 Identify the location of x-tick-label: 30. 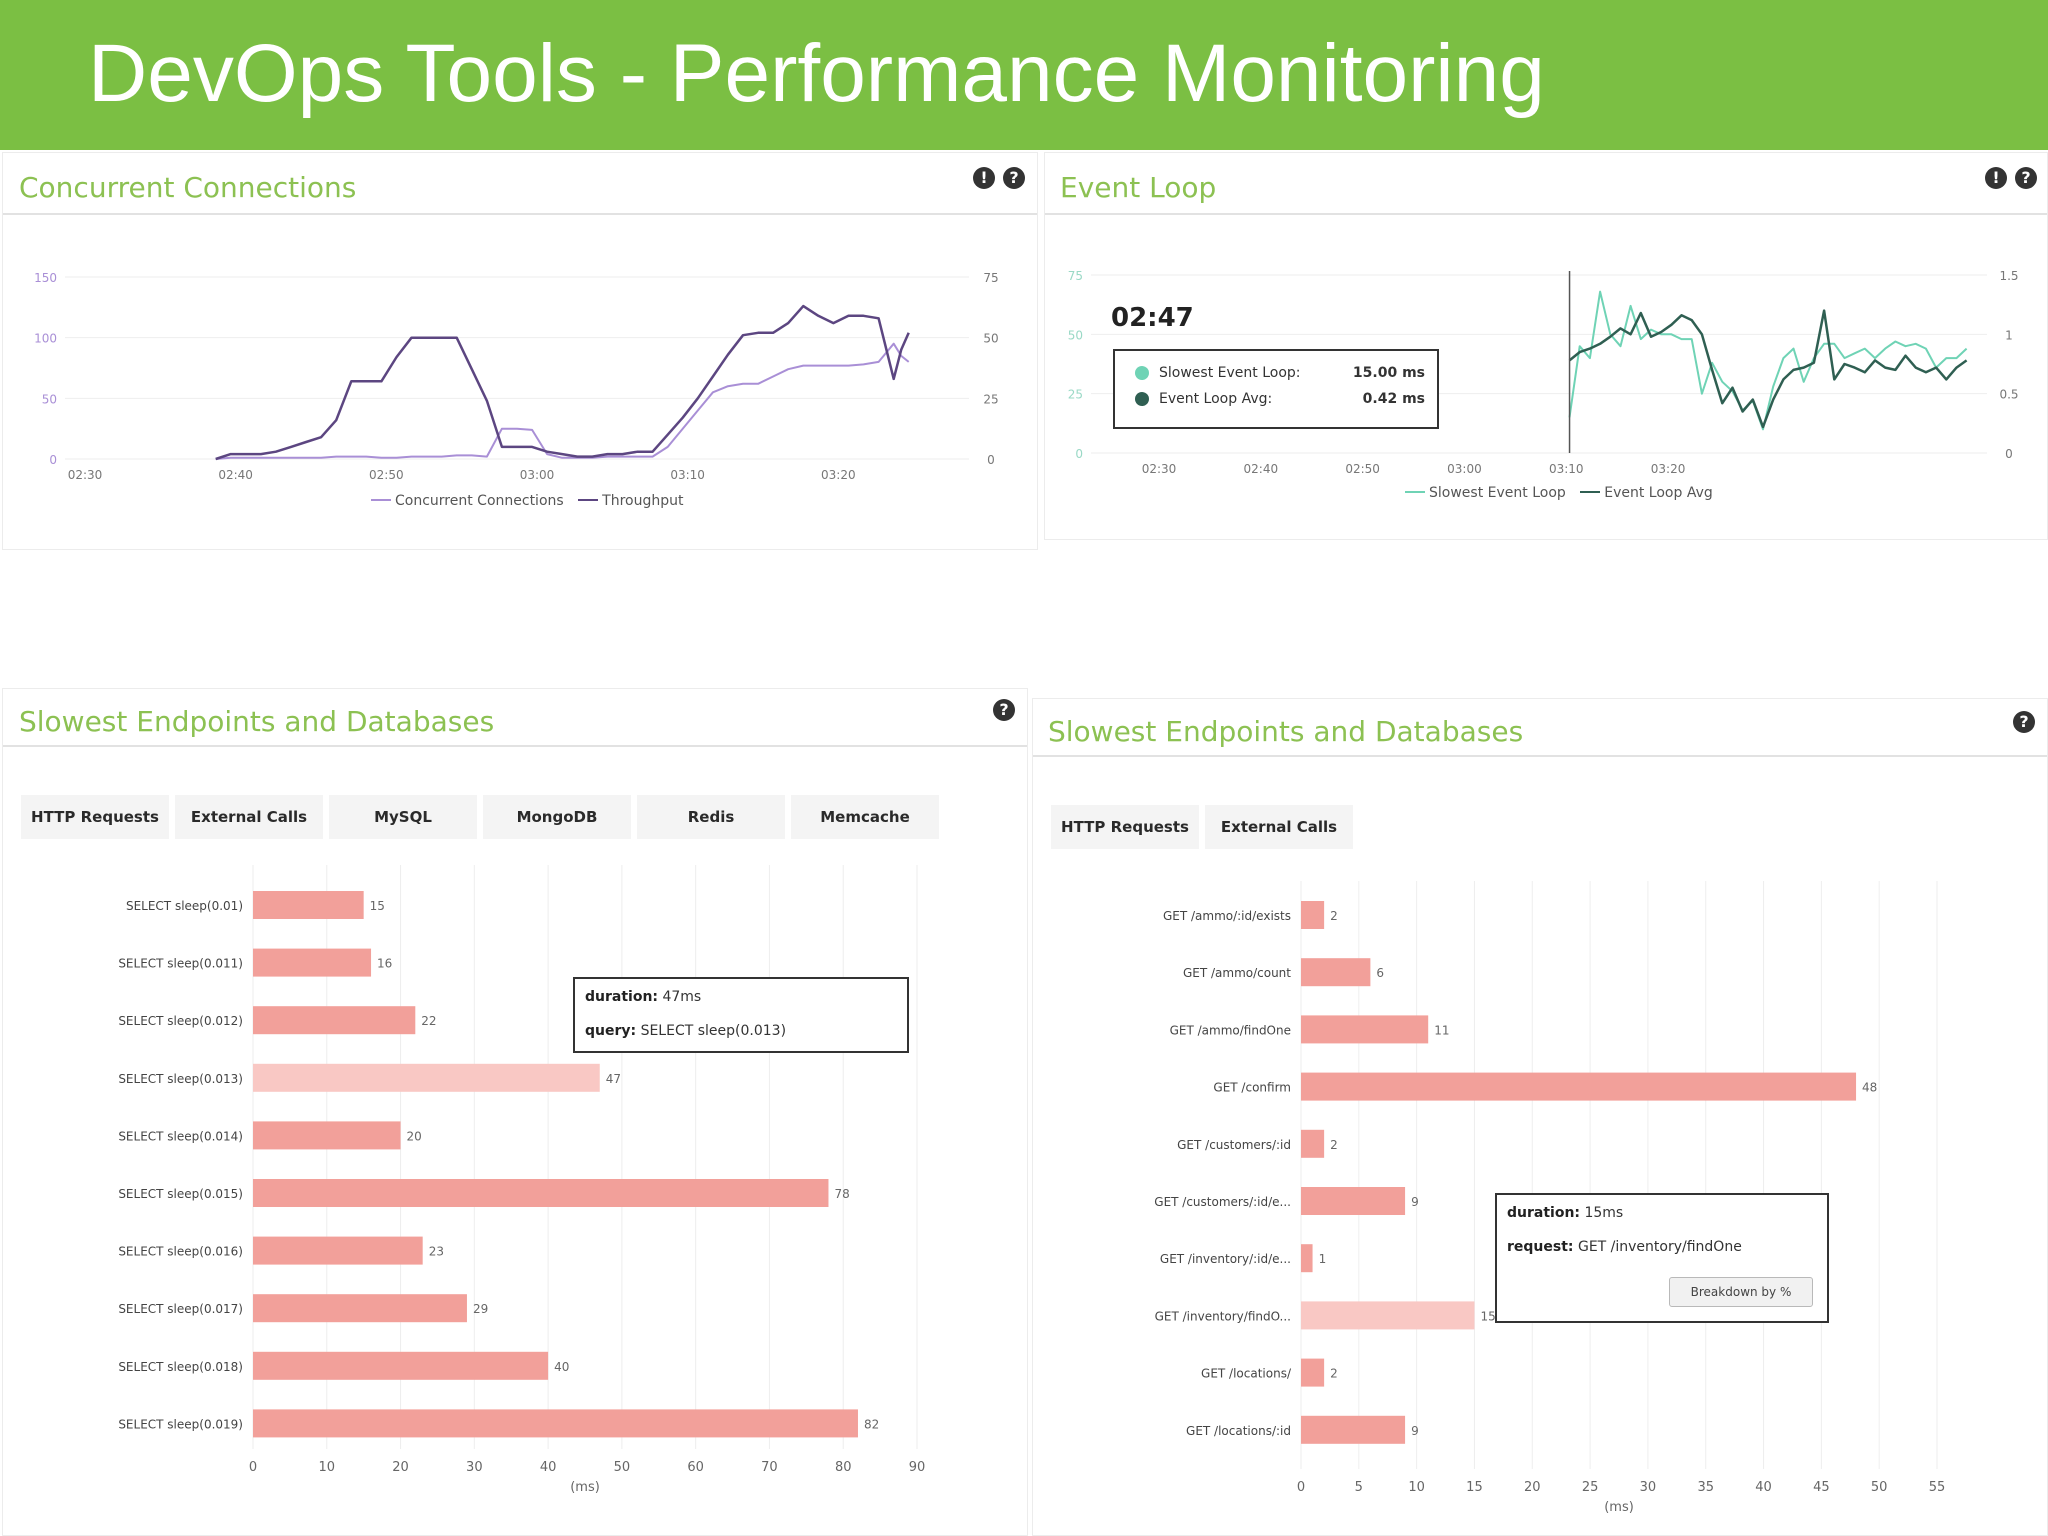
(474, 1467).